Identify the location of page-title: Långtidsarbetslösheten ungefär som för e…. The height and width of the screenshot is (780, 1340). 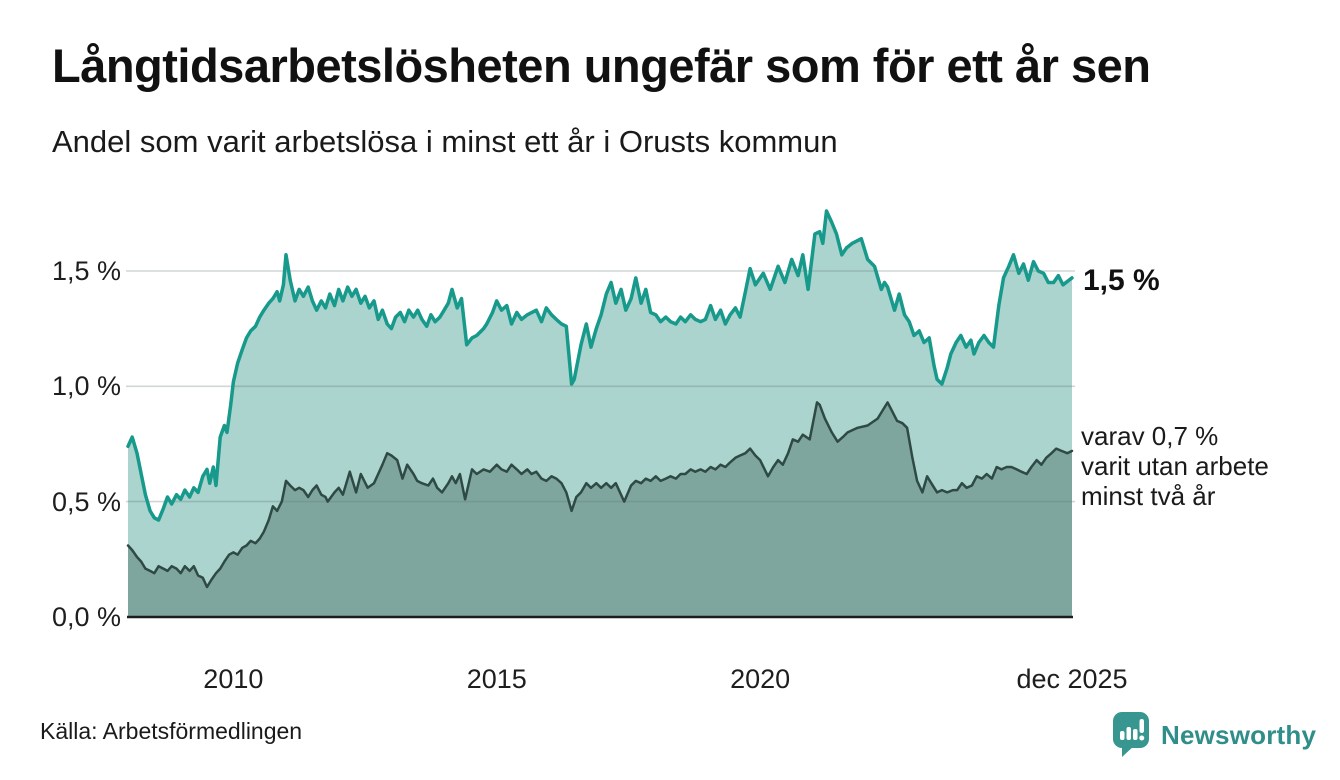
(601, 65).